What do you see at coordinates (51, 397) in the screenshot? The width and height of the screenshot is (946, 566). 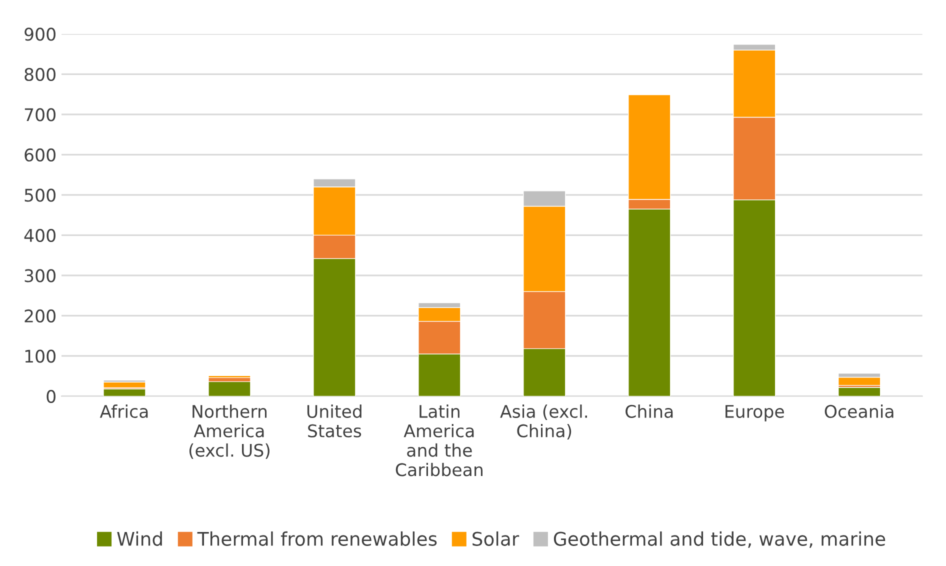 I see `y-tick-label: 0` at bounding box center [51, 397].